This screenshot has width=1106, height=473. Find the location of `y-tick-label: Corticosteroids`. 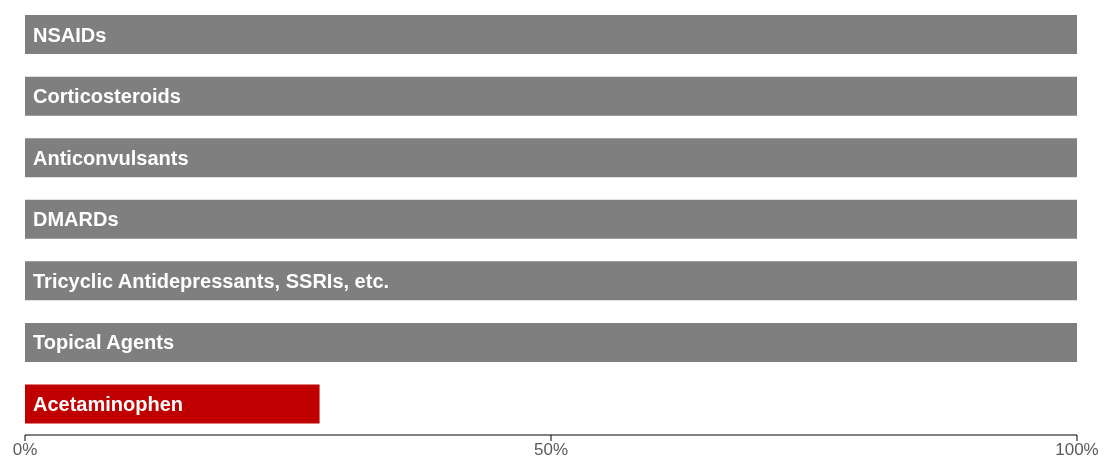

y-tick-label: Corticosteroids is located at coordinates (107, 96).